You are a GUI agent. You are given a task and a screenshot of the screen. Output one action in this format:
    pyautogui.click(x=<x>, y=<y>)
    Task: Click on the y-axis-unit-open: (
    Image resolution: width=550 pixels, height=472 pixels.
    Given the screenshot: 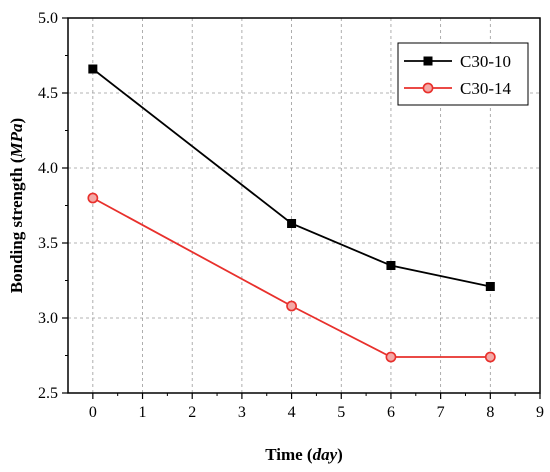 What is the action you would take?
    pyautogui.click(x=16, y=160)
    